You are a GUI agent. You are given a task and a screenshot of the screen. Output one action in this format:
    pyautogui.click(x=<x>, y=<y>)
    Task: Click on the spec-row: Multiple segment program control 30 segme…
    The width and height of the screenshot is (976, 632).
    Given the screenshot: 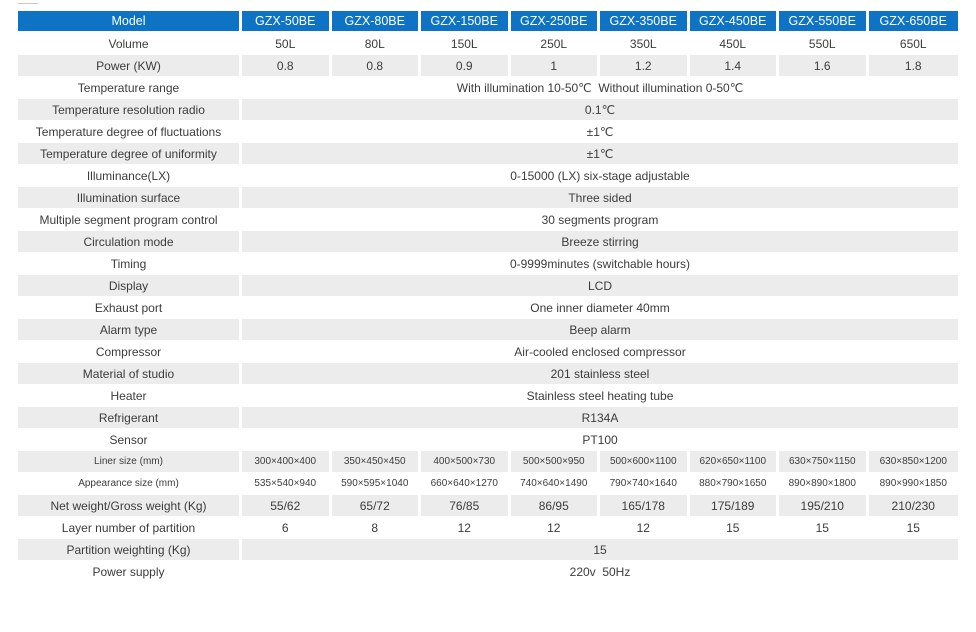 What is the action you would take?
    pyautogui.click(x=488, y=220)
    